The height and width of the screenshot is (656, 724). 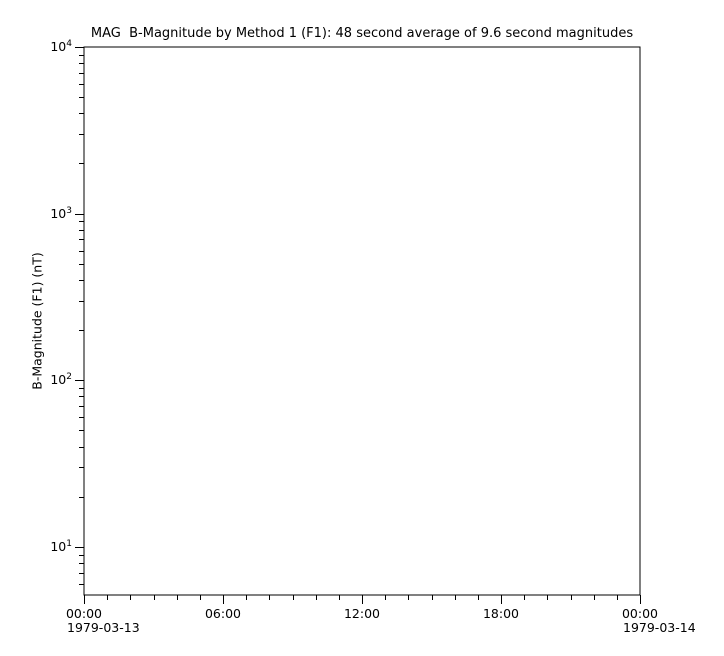 I want to click on x-tick-label: 18:00, so click(x=501, y=613).